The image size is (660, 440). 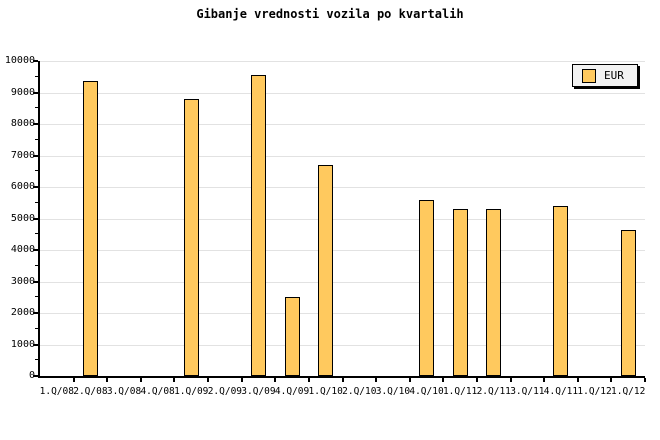 I want to click on chart-title: Gibanje vrednosti vozila po kvartalih, so click(x=330, y=14).